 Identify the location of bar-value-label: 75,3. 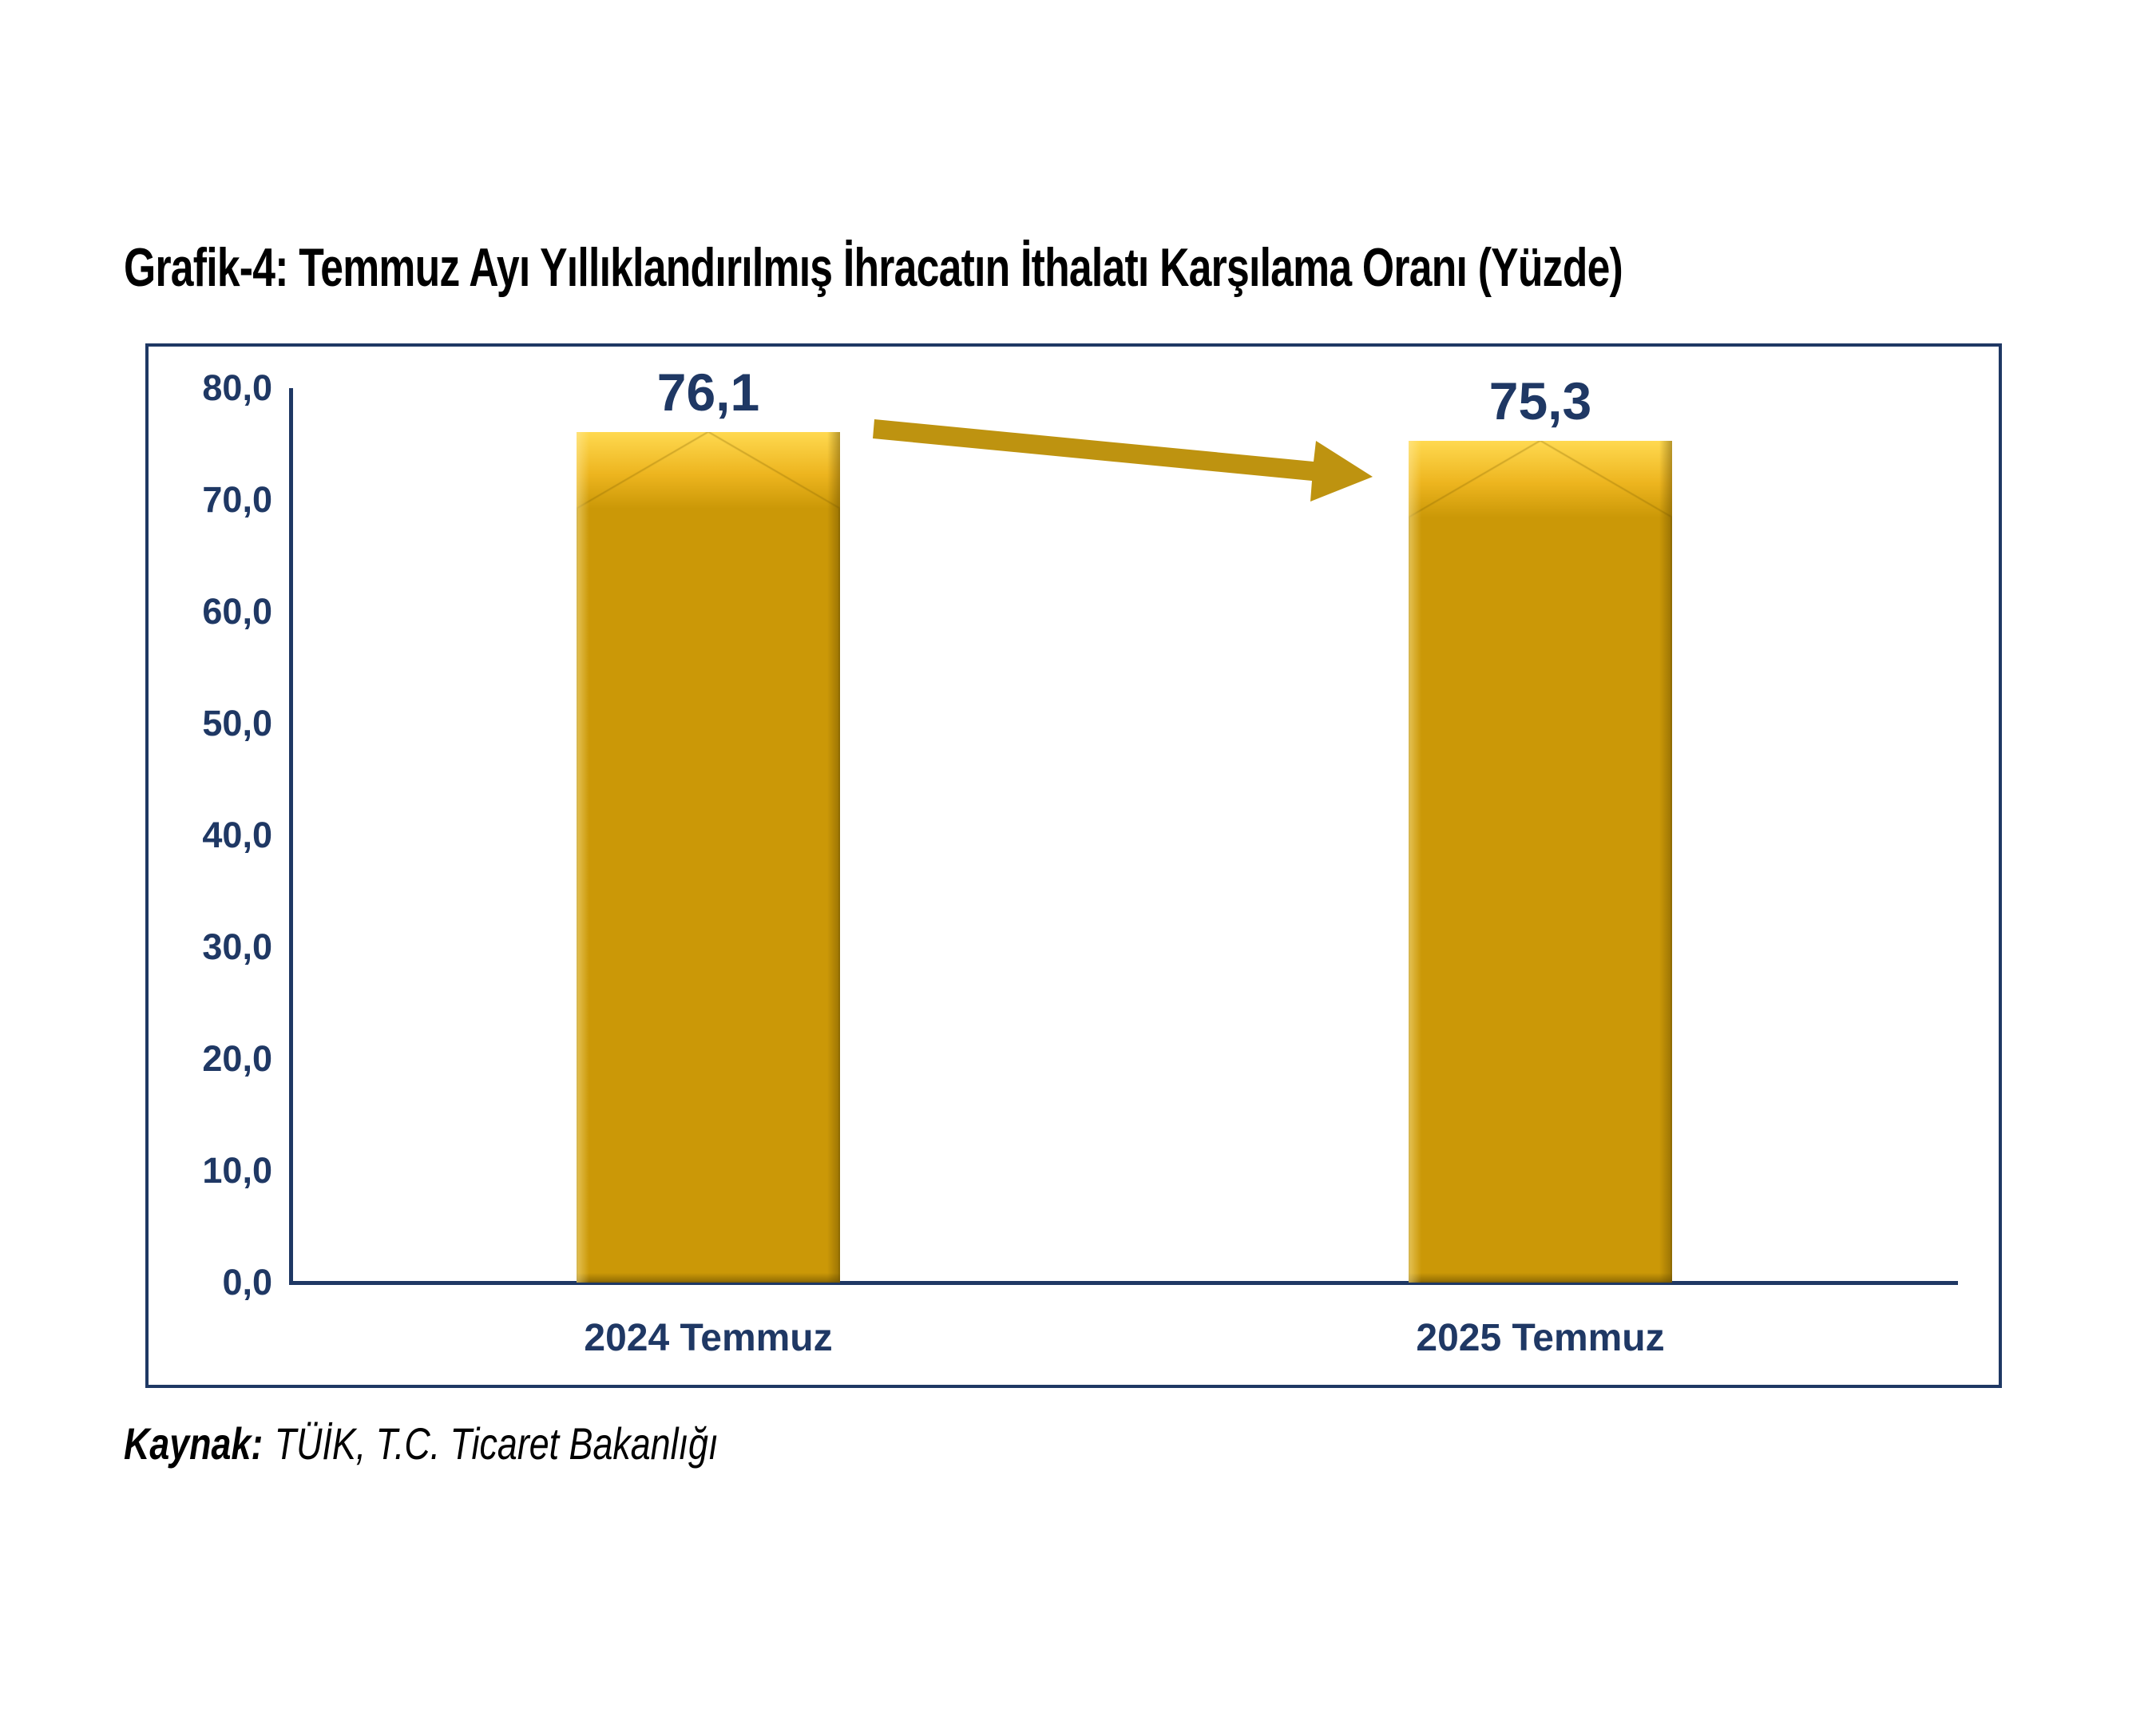
(1540, 401).